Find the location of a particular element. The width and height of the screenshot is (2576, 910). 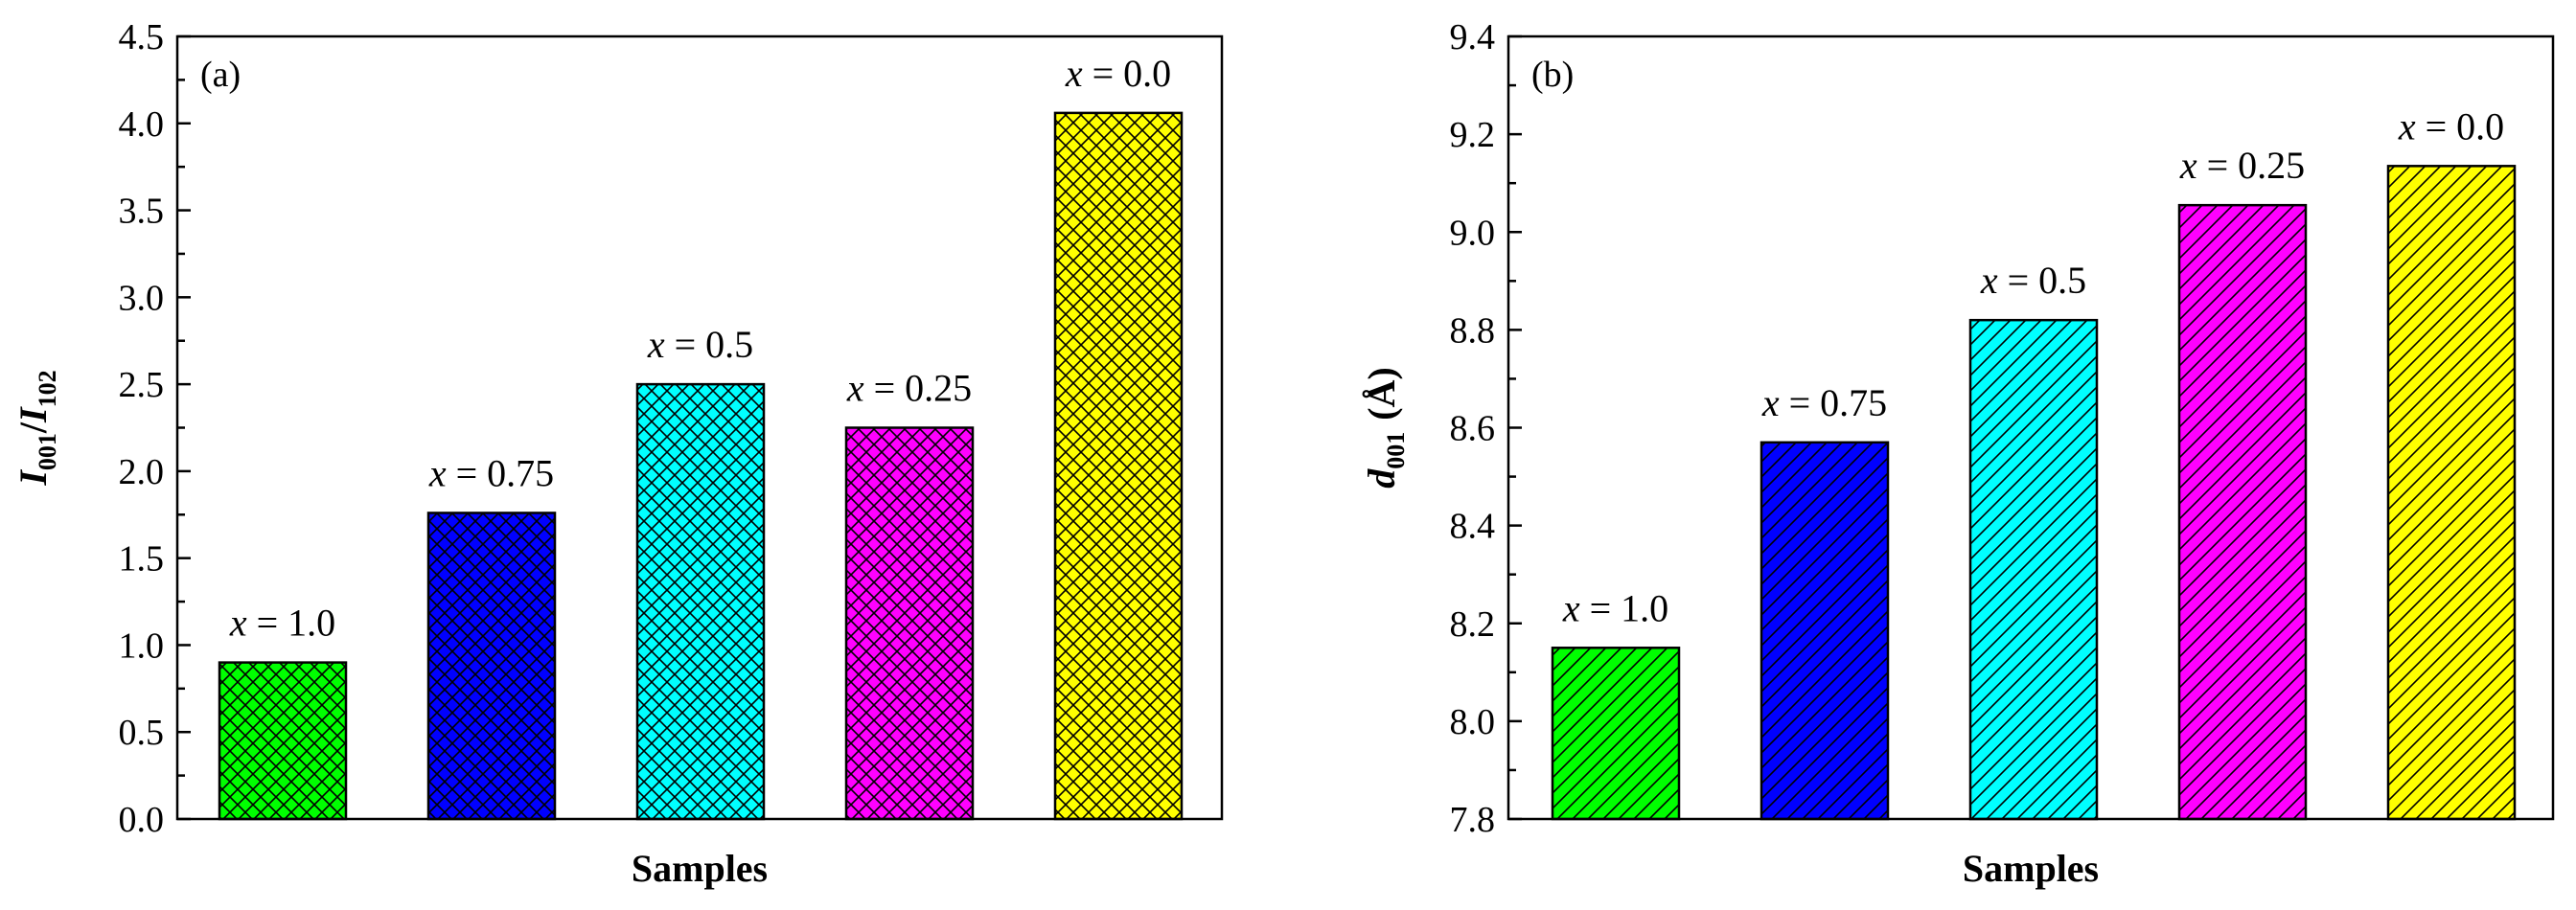

panel-a-y-axis-title: I001/I102 is located at coordinates (36, 428).